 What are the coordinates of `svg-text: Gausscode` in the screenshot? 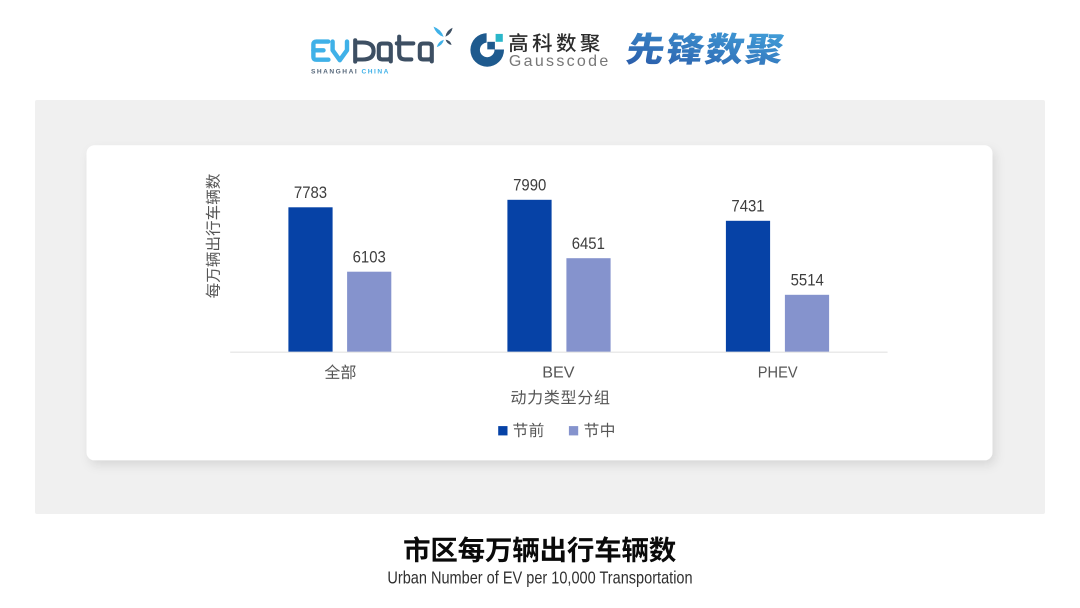 It's located at (560, 61).